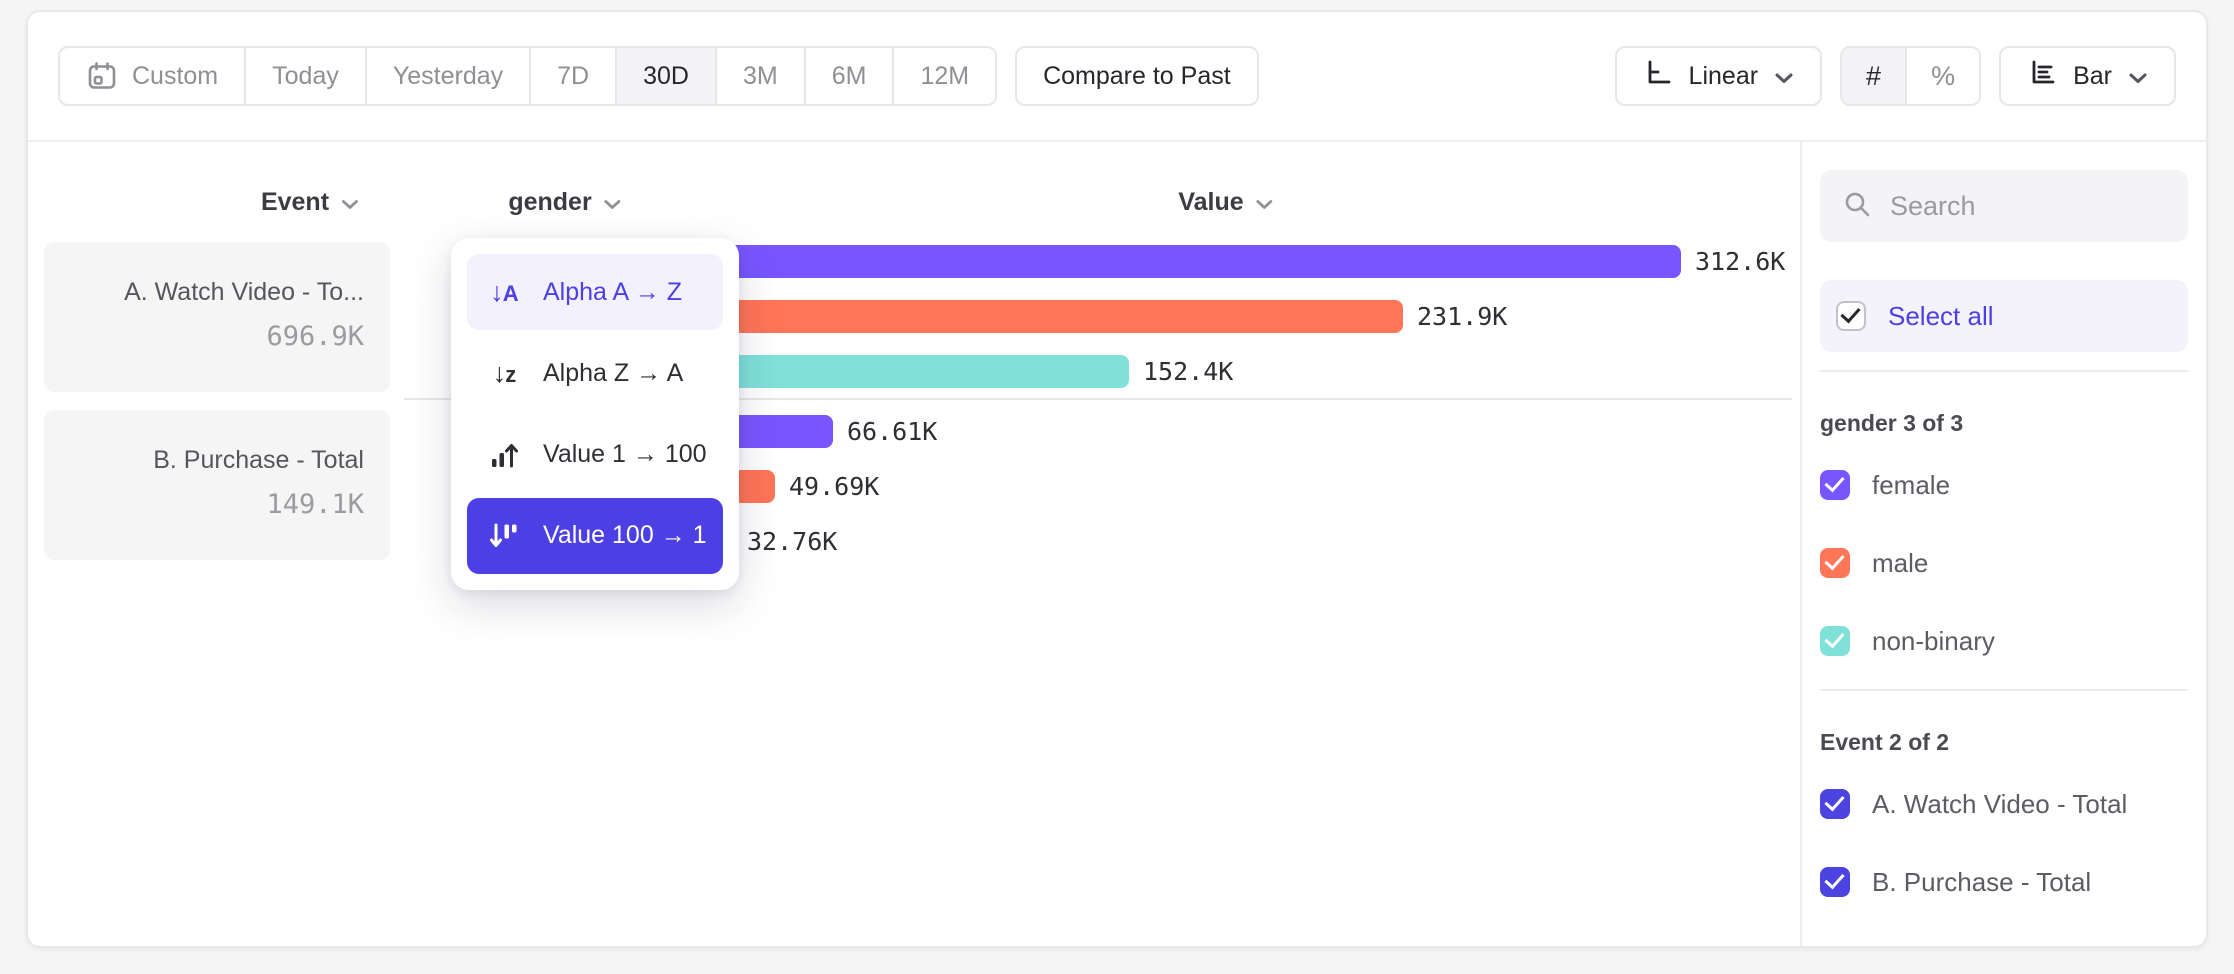 Image resolution: width=2234 pixels, height=974 pixels. What do you see at coordinates (1982, 881) in the screenshot?
I see `filter-label: B. Purchase - Total` at bounding box center [1982, 881].